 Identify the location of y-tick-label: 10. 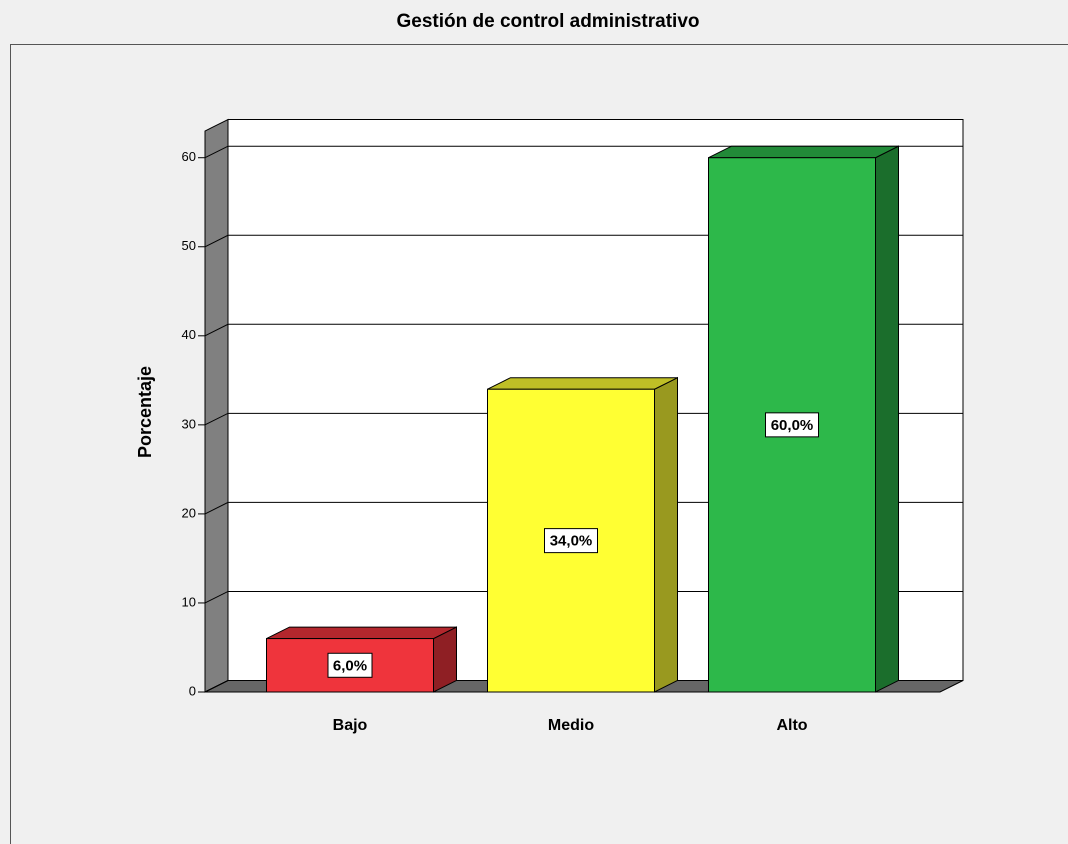
(189, 601).